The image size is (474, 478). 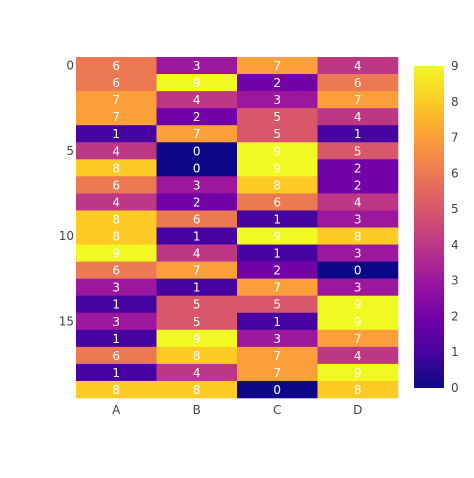 I want to click on x-tick-label: C, so click(x=277, y=410).